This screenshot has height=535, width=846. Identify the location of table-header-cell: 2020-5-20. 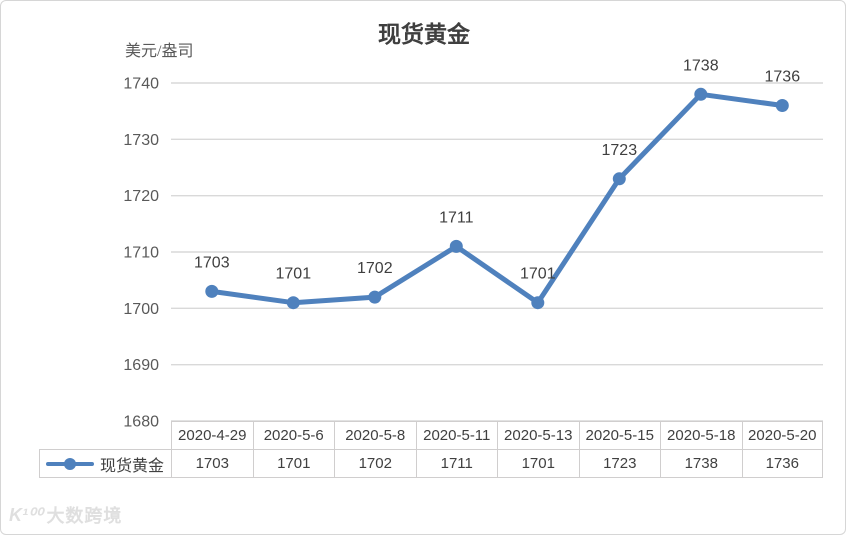
(782, 435).